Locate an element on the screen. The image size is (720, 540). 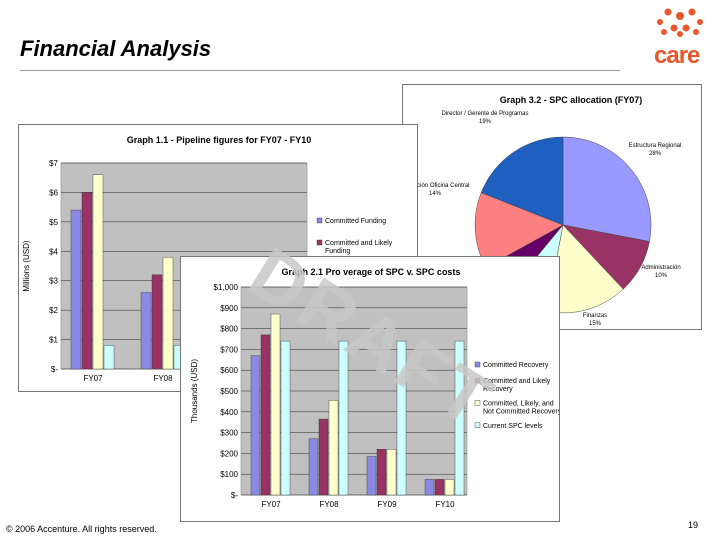
y-tick-label: $500 is located at coordinates (229, 391).